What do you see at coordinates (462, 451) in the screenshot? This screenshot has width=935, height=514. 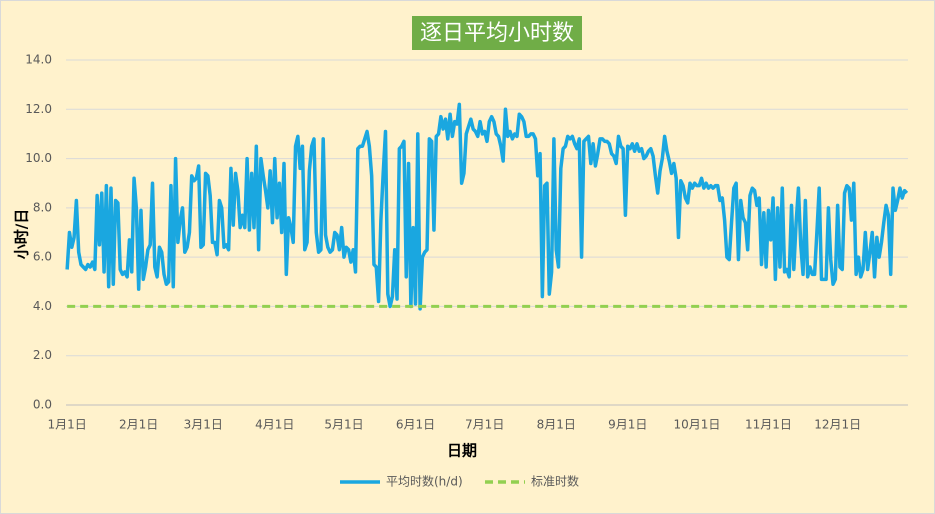 I see `x-axis-title: 日期` at bounding box center [462, 451].